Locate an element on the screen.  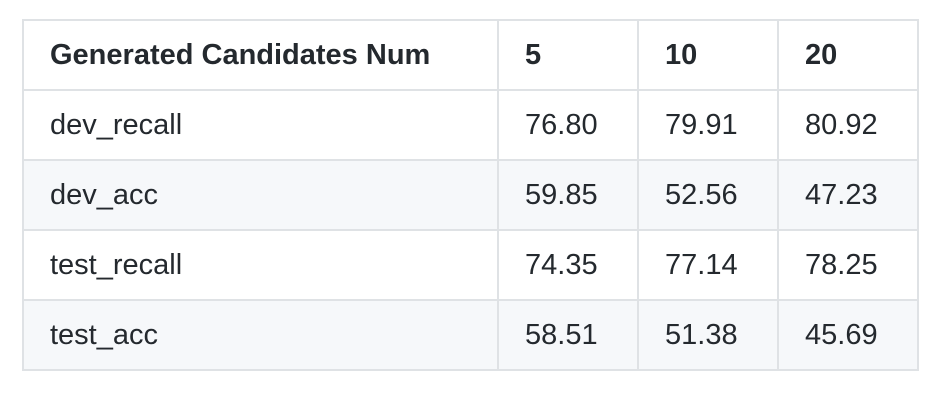
row-label-cell: dev_recall is located at coordinates (260, 125).